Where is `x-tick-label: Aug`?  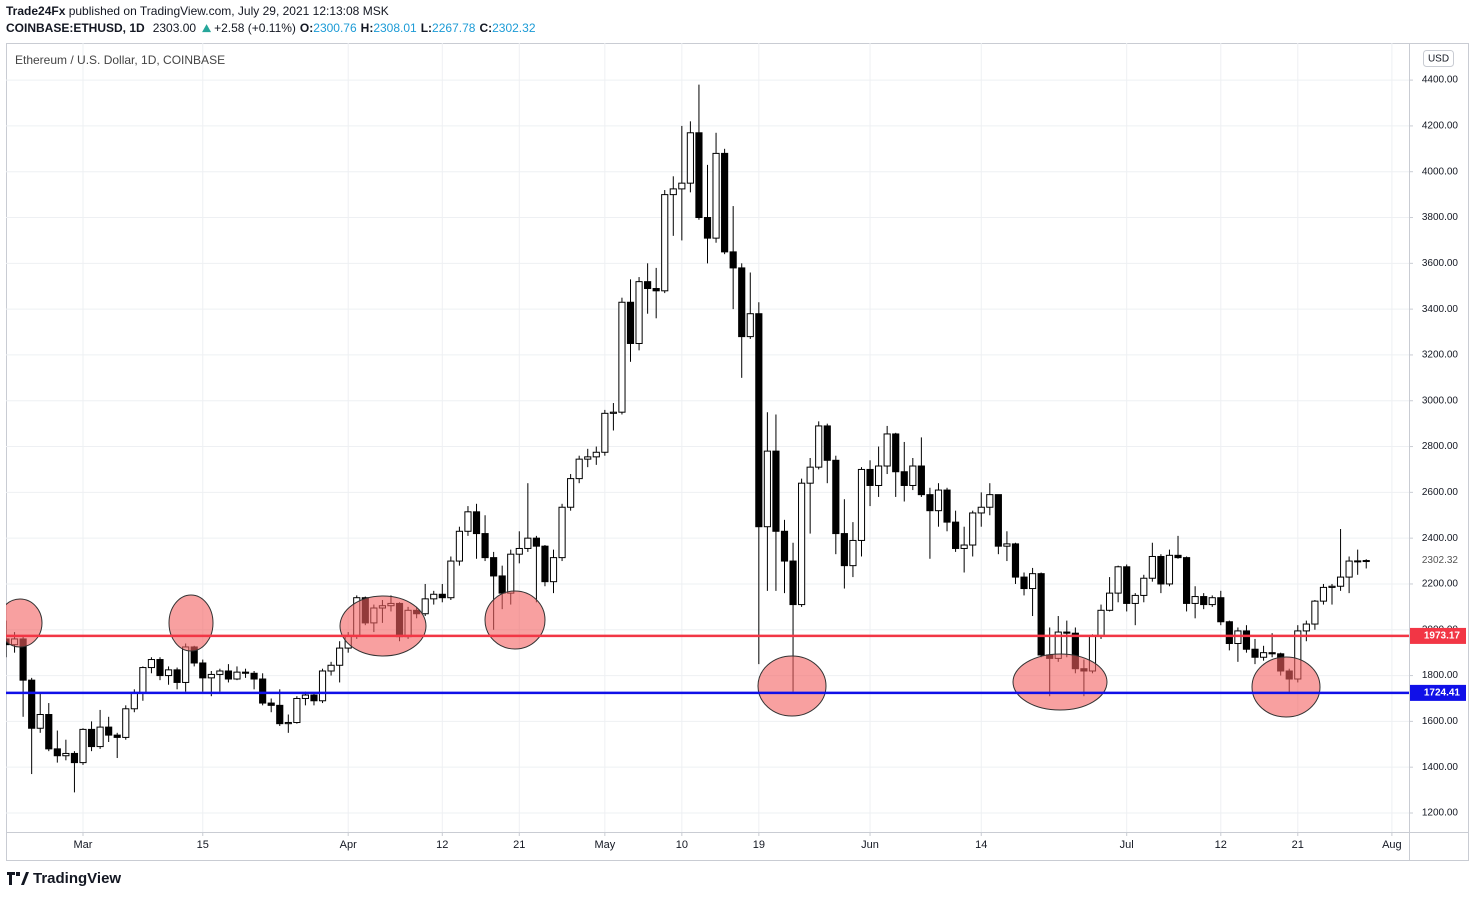
x-tick-label: Aug is located at coordinates (1392, 845).